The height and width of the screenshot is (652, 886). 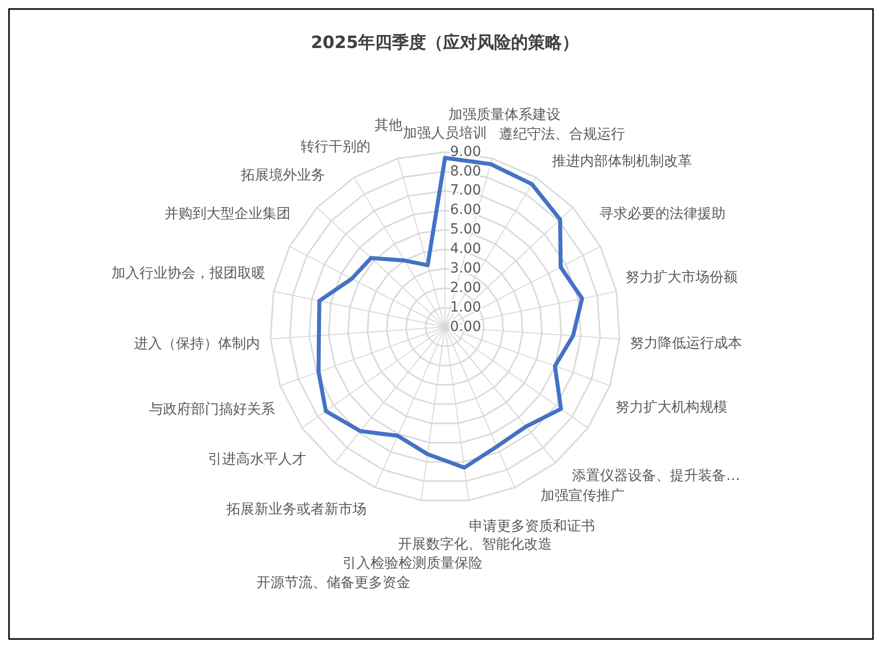 I want to click on spoke-label: 遵纪守法、合规运行, so click(x=561, y=134).